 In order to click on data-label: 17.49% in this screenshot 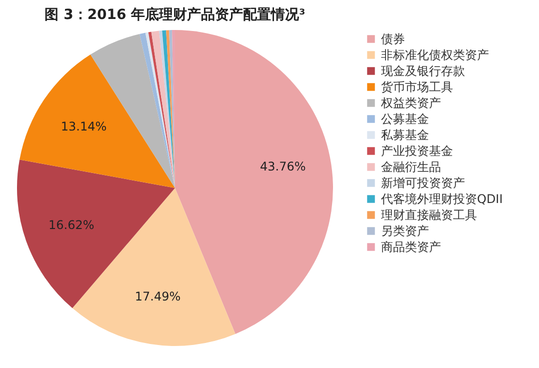, I will do `click(157, 297)`.